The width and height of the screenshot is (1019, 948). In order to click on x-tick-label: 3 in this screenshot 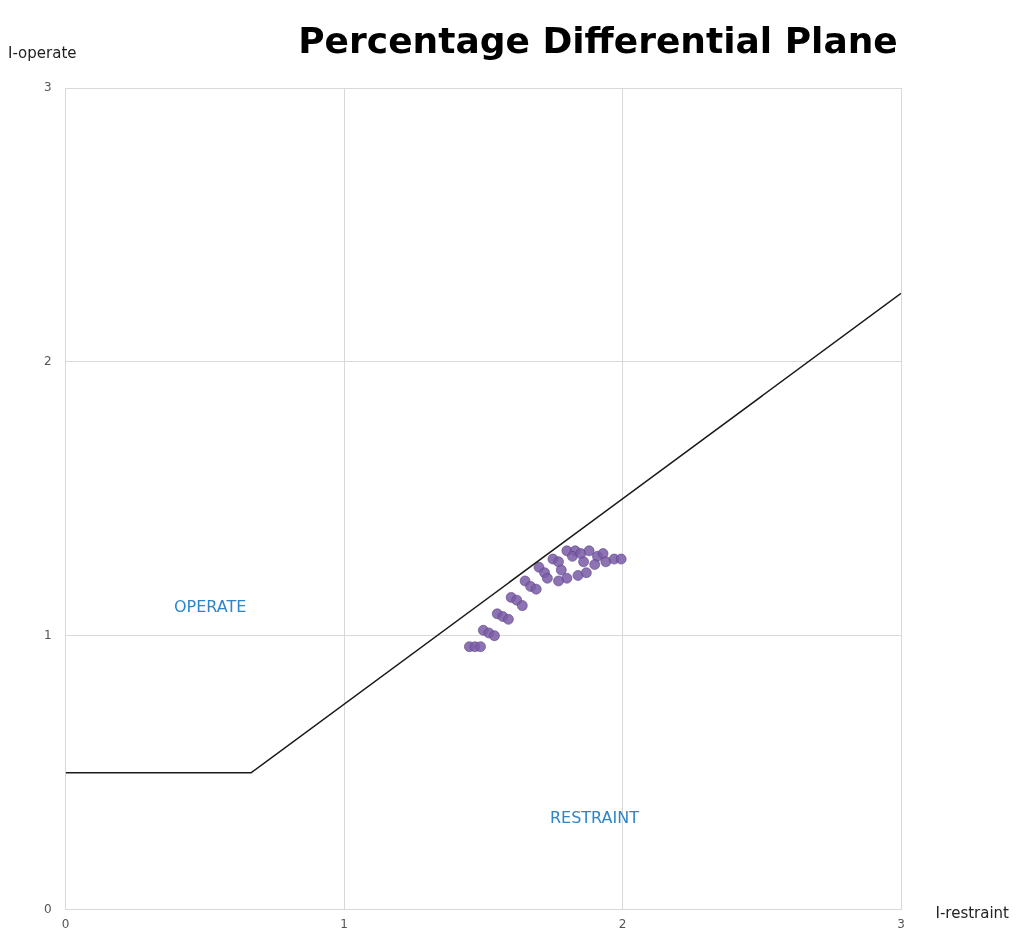, I will do `click(901, 923)`.